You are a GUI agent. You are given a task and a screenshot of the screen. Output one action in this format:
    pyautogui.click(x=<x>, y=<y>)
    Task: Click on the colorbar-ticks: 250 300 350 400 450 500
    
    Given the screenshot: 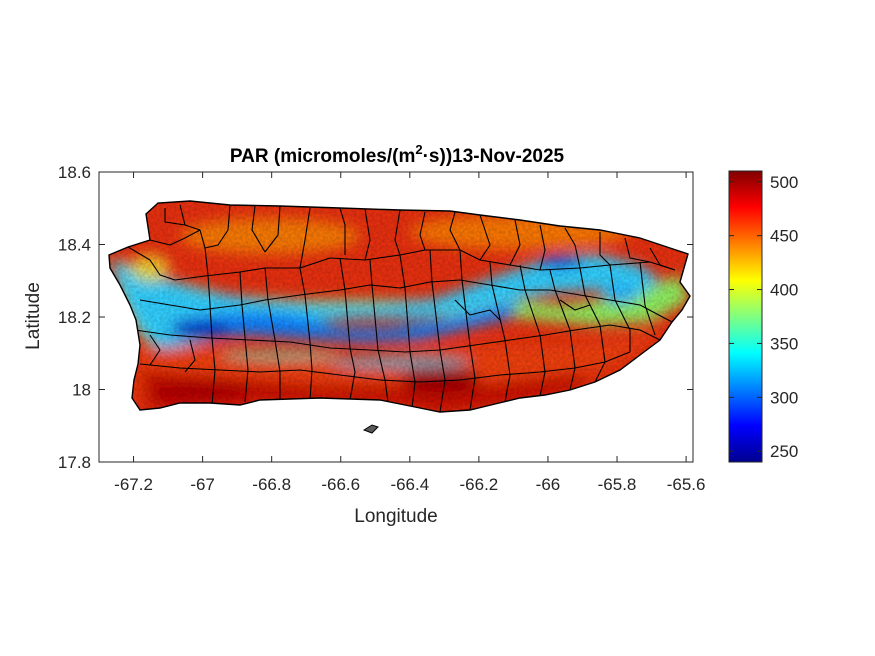 What is the action you would take?
    pyautogui.click(x=763, y=317)
    